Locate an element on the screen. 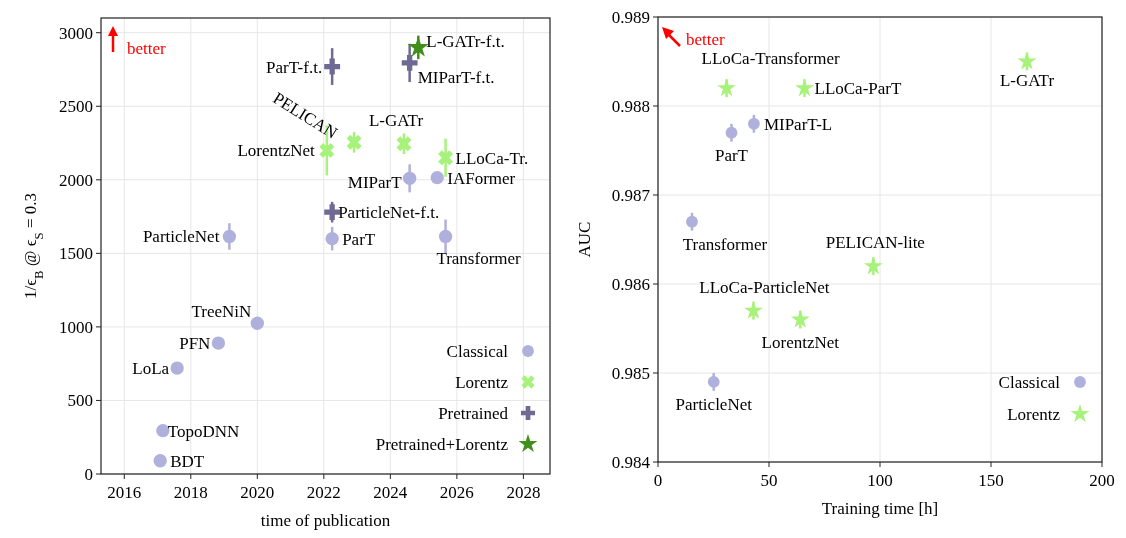 Image resolution: width=1126 pixels, height=538 pixels. y-tick-label: 0.986 is located at coordinates (630, 284).